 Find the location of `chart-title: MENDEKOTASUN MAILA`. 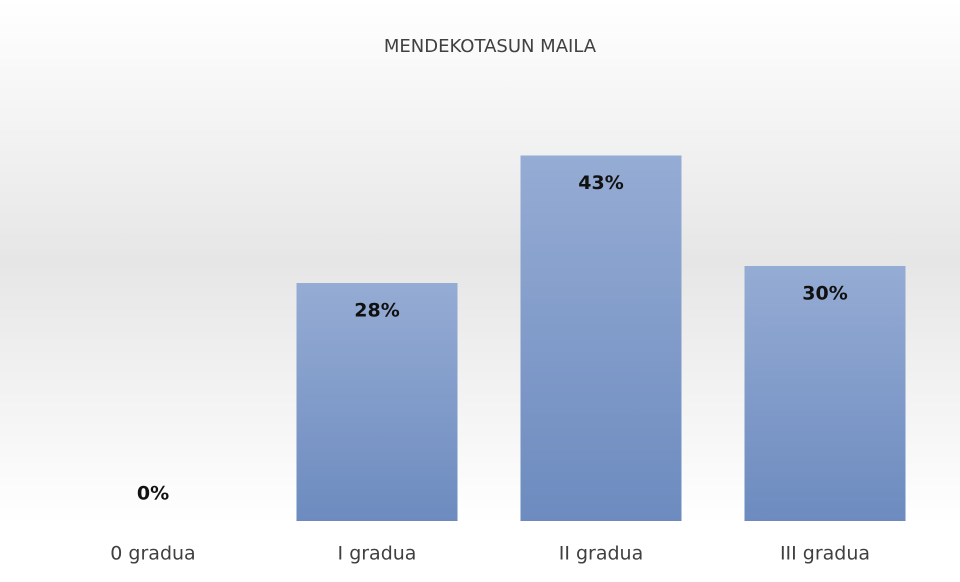

chart-title: MENDEKOTASUN MAILA is located at coordinates (490, 46).